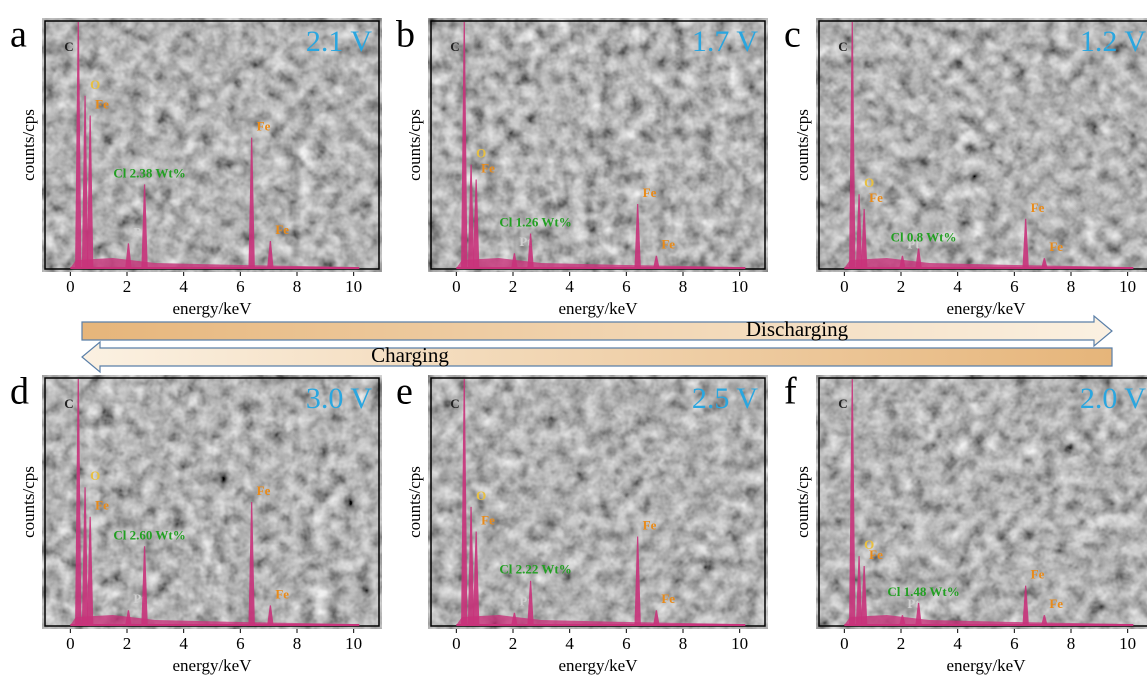  I want to click on panel-voltage: 3.0 V, so click(339, 398).